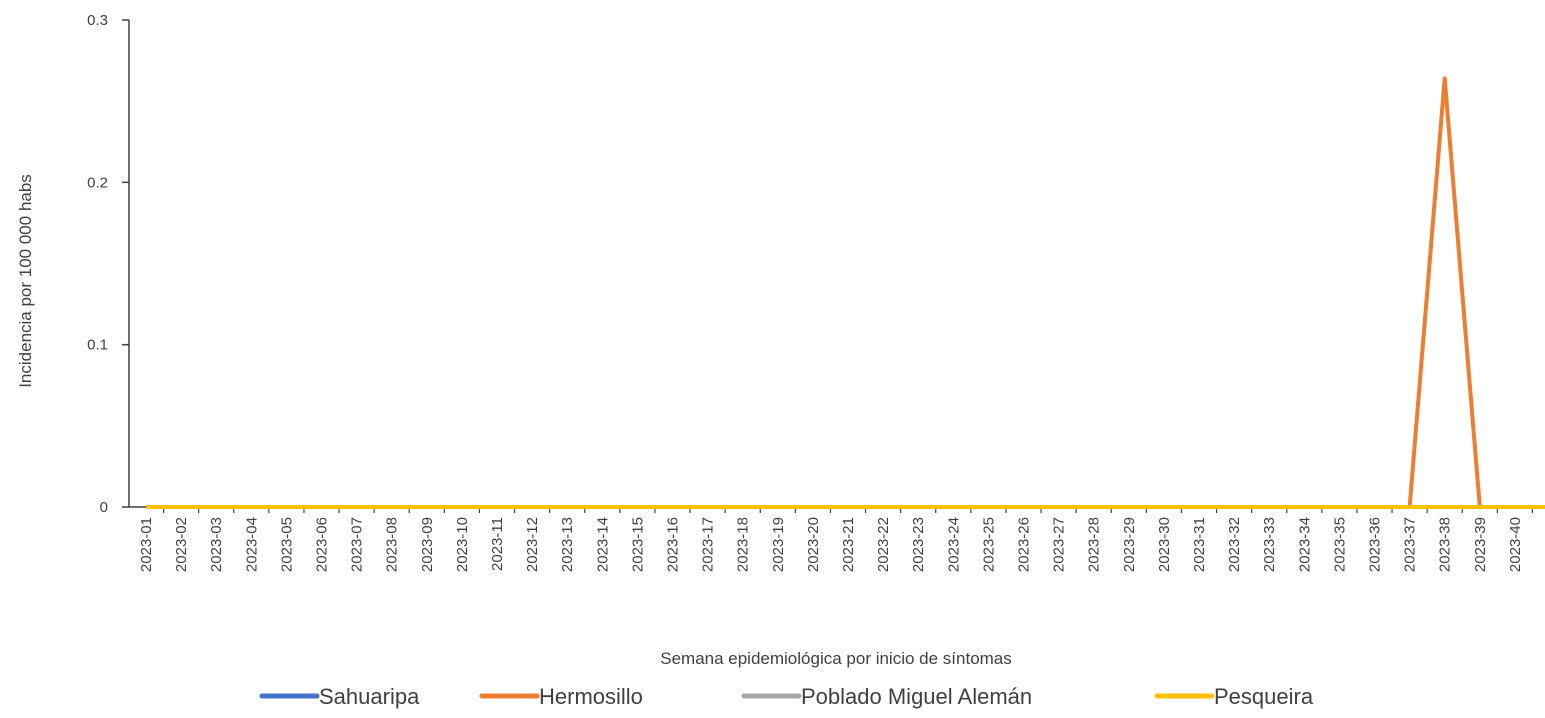  I want to click on x-tick-label: 2023-29, so click(1129, 544).